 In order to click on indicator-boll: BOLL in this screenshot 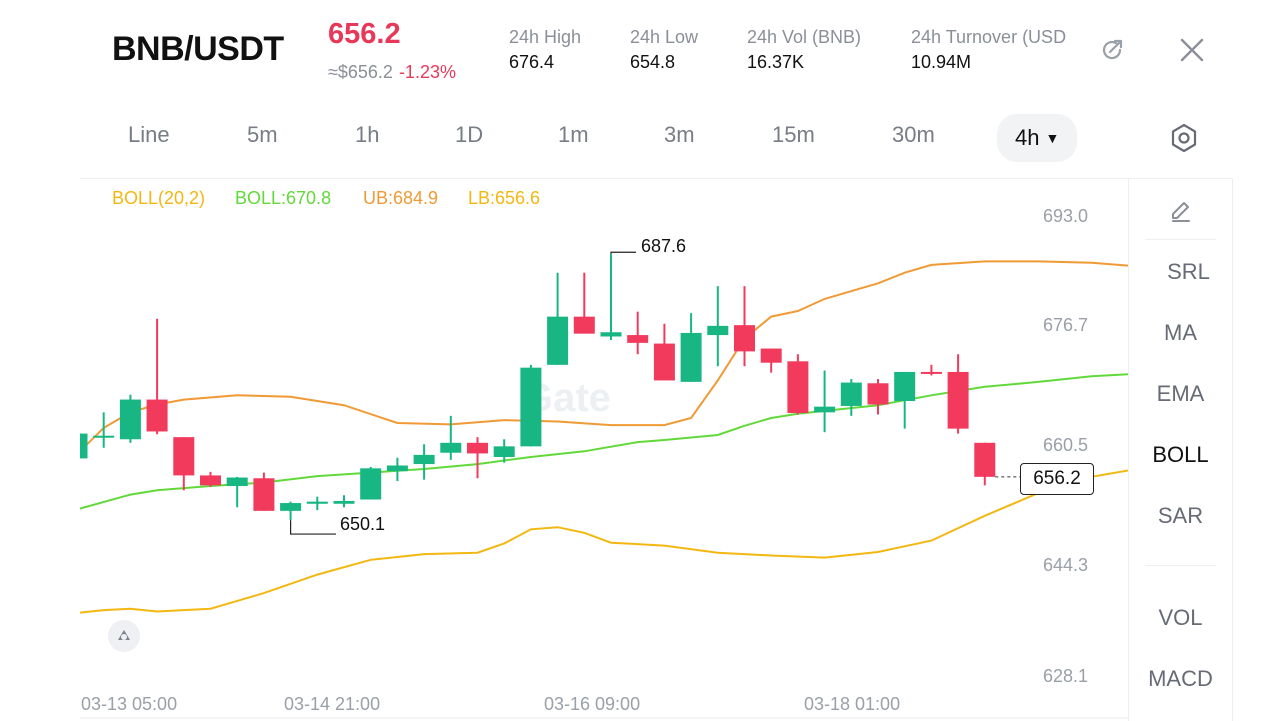, I will do `click(1180, 454)`.